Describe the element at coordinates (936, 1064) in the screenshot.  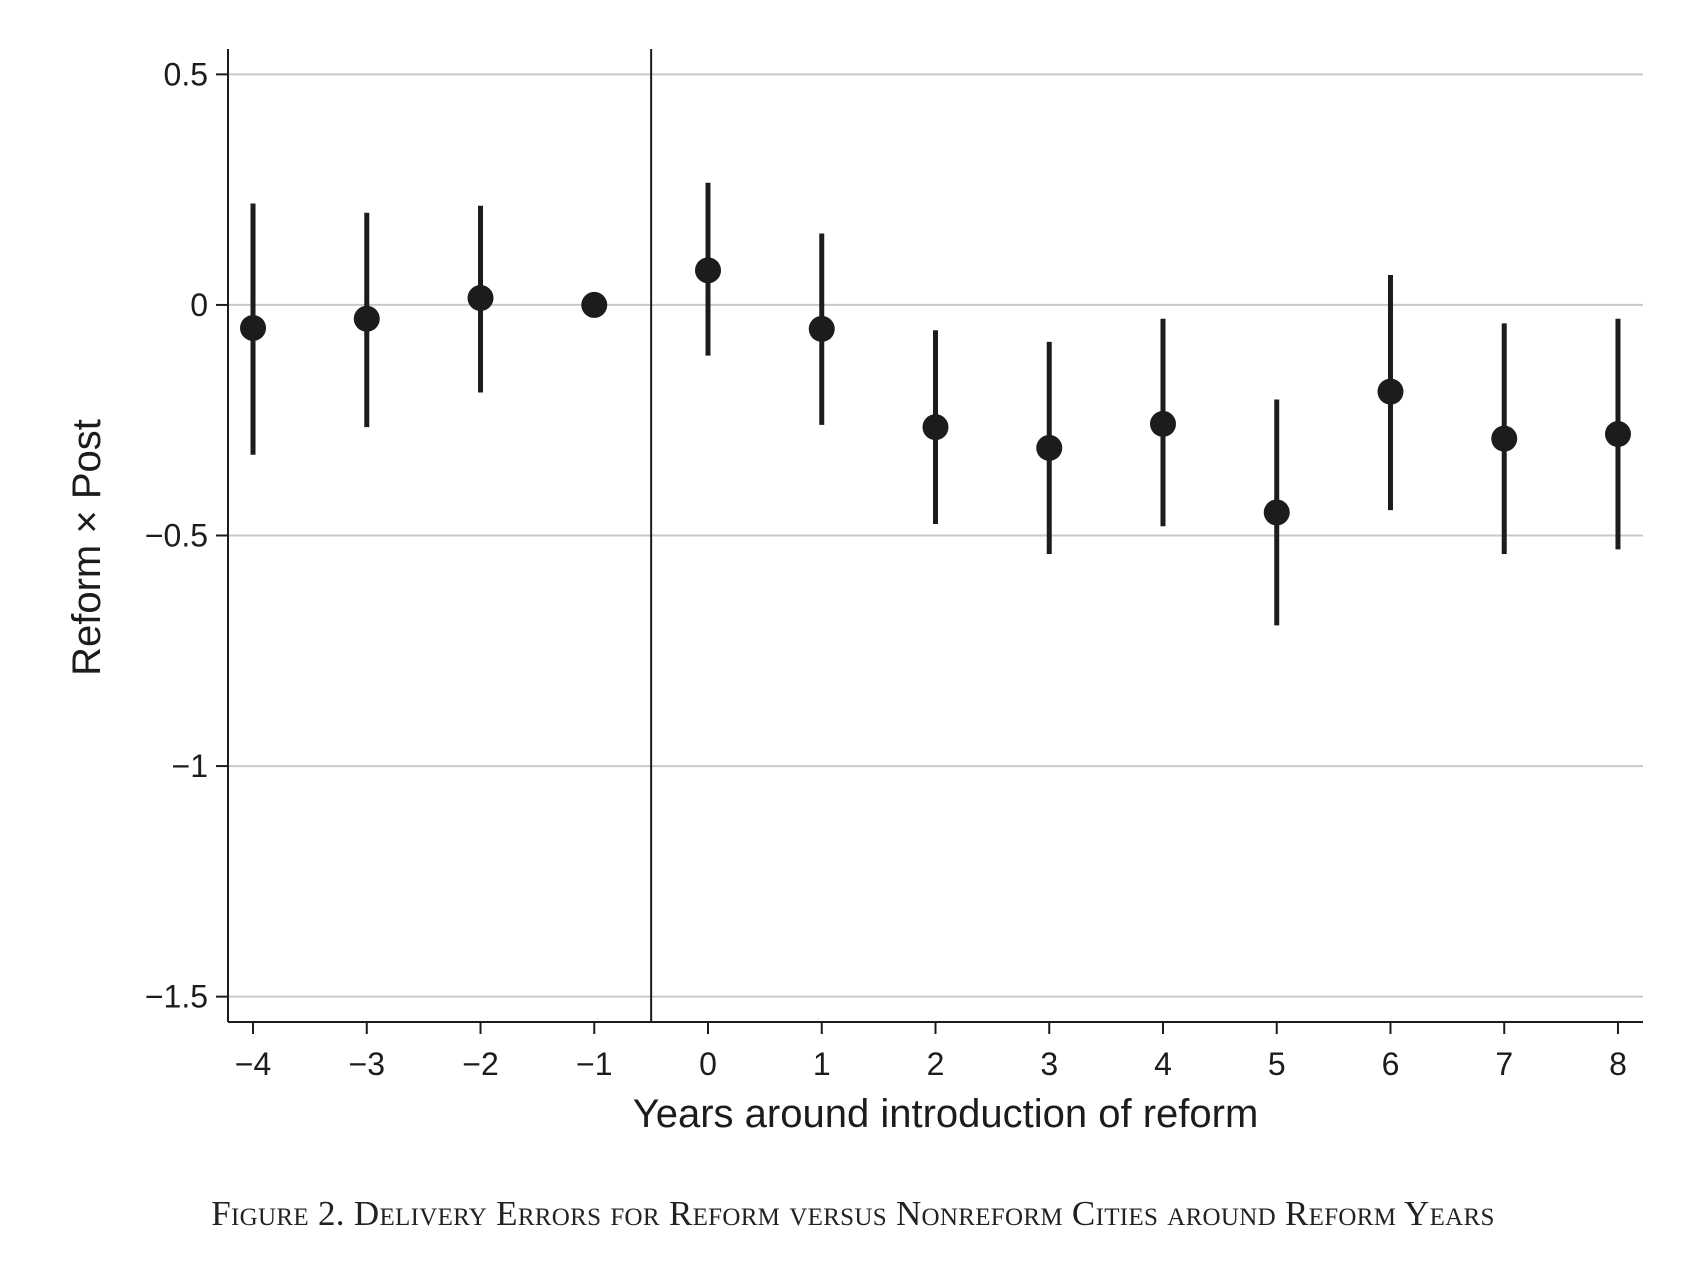
I see `x-tick-label: 2` at that location.